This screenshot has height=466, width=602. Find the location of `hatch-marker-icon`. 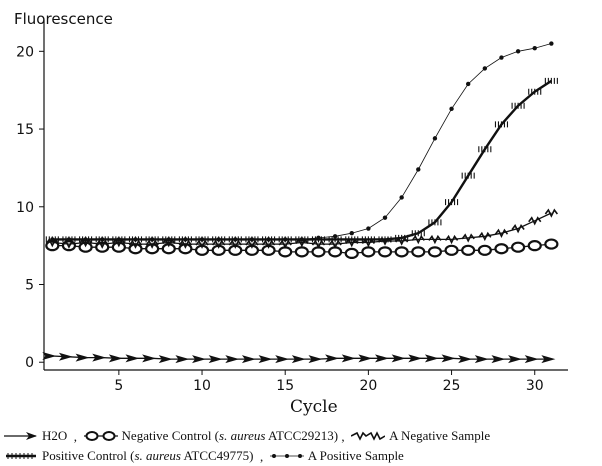

hatch-marker-icon is located at coordinates (21, 456).